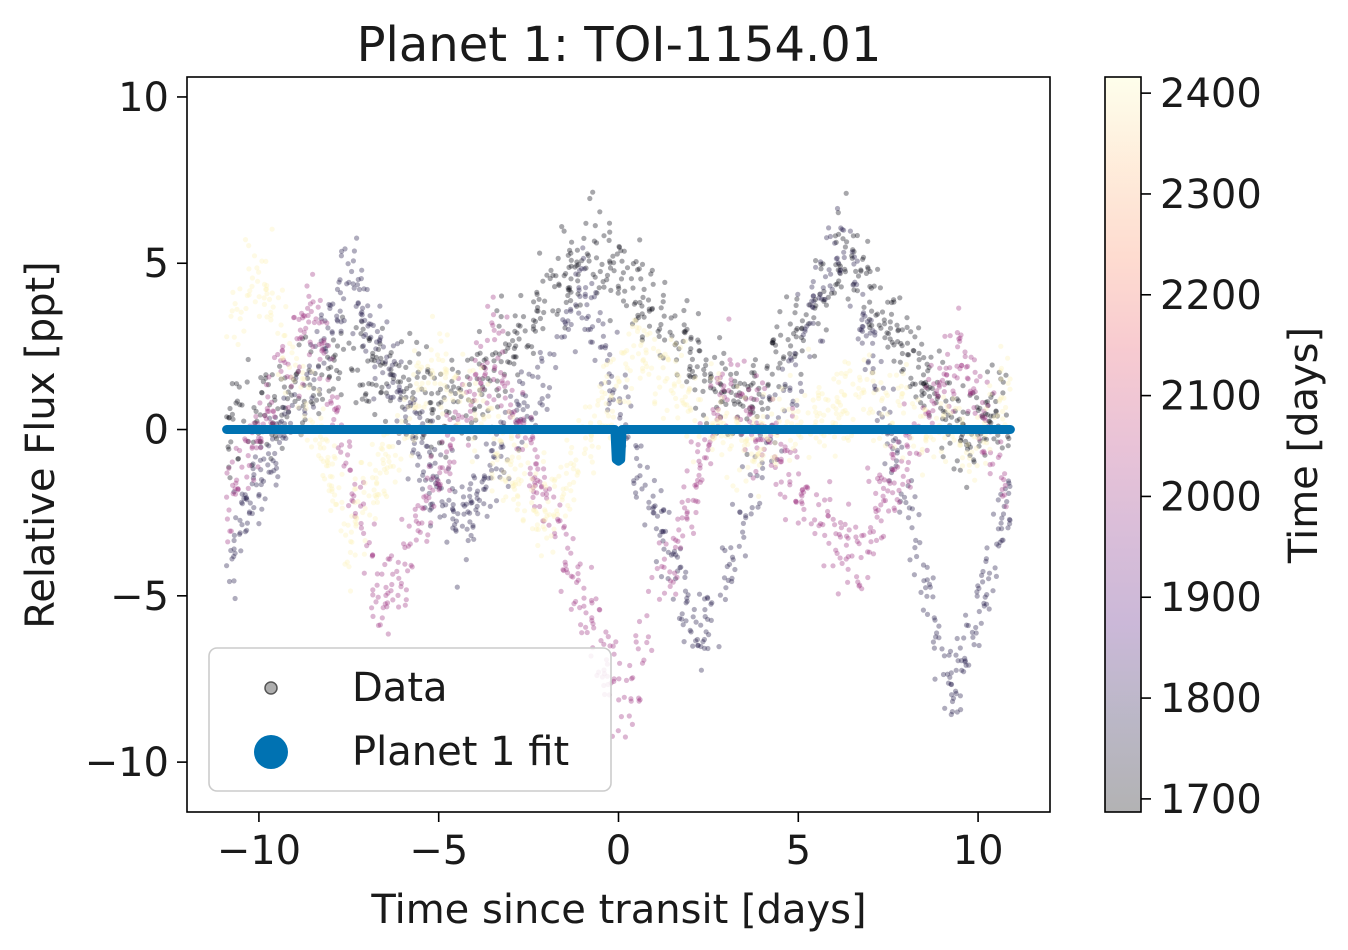 The height and width of the screenshot is (950, 1348). Describe the element at coordinates (618, 445) in the screenshot. I see `planet-1-fit-line` at that location.